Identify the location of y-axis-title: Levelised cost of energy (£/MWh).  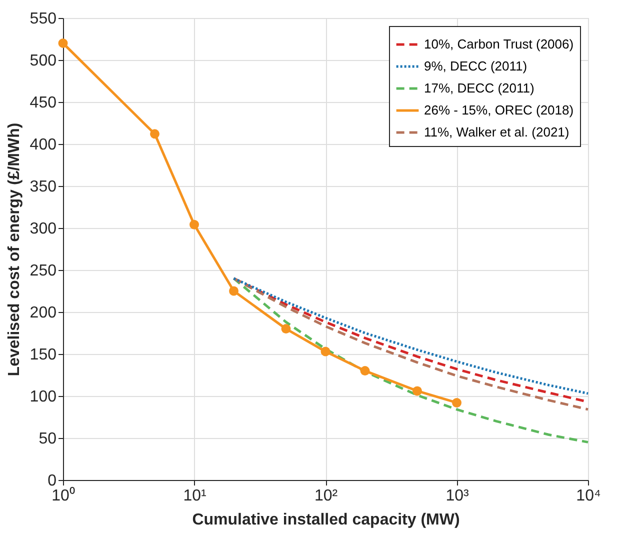
(14, 249).